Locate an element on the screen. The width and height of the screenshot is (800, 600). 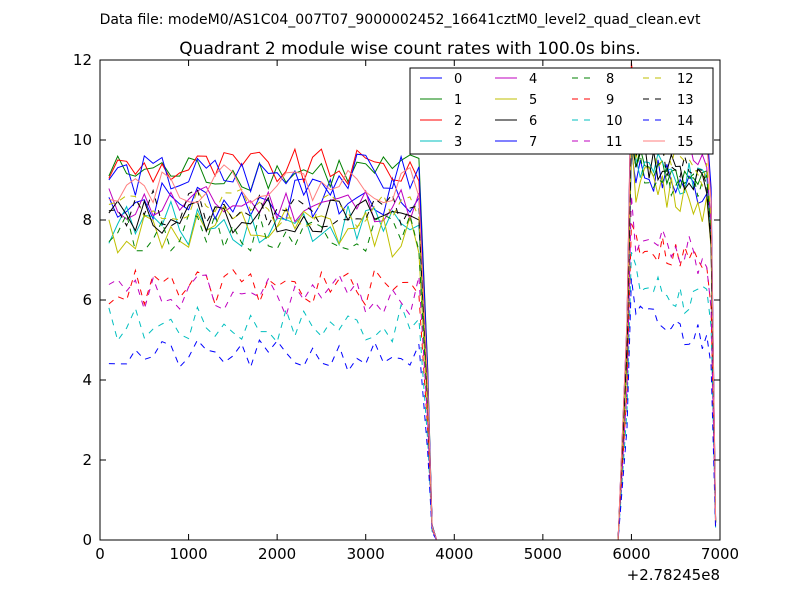
legend-label-4: 4 is located at coordinates (533, 79).